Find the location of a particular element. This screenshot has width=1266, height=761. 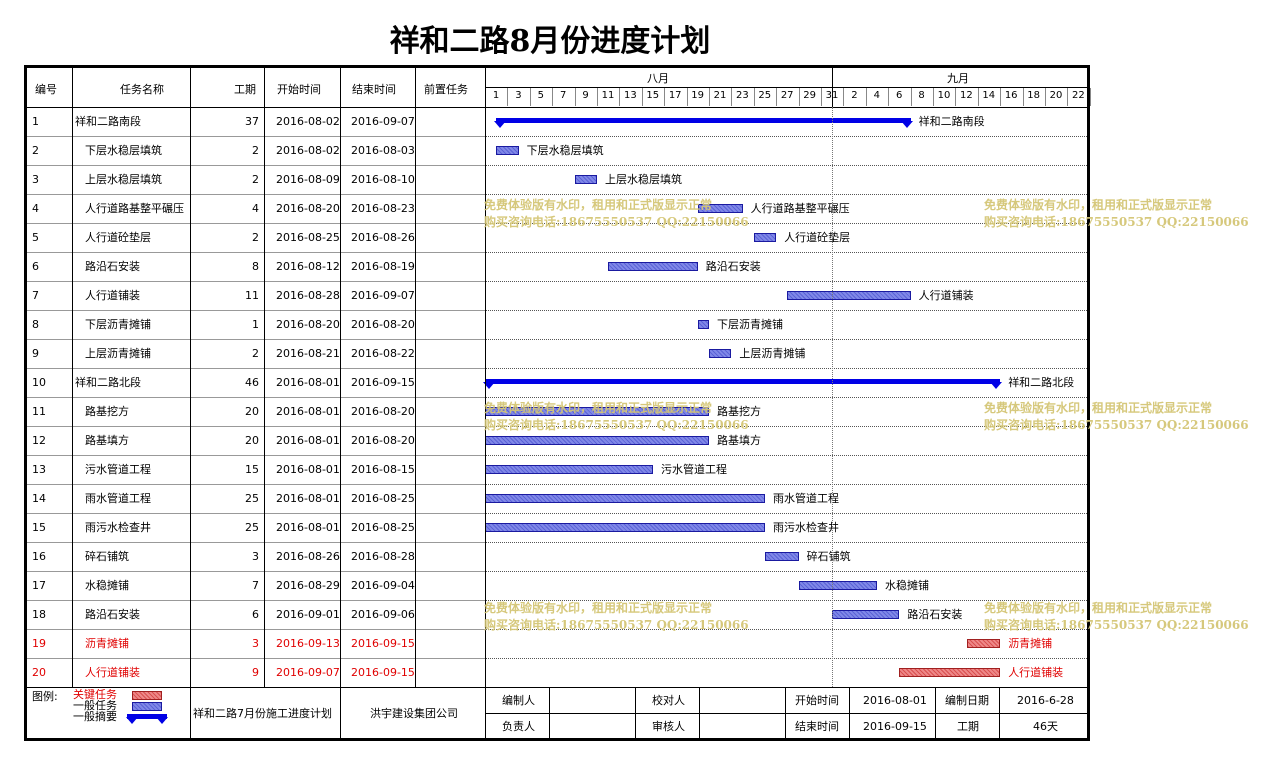

task-duration: 6 is located at coordinates (255, 614).